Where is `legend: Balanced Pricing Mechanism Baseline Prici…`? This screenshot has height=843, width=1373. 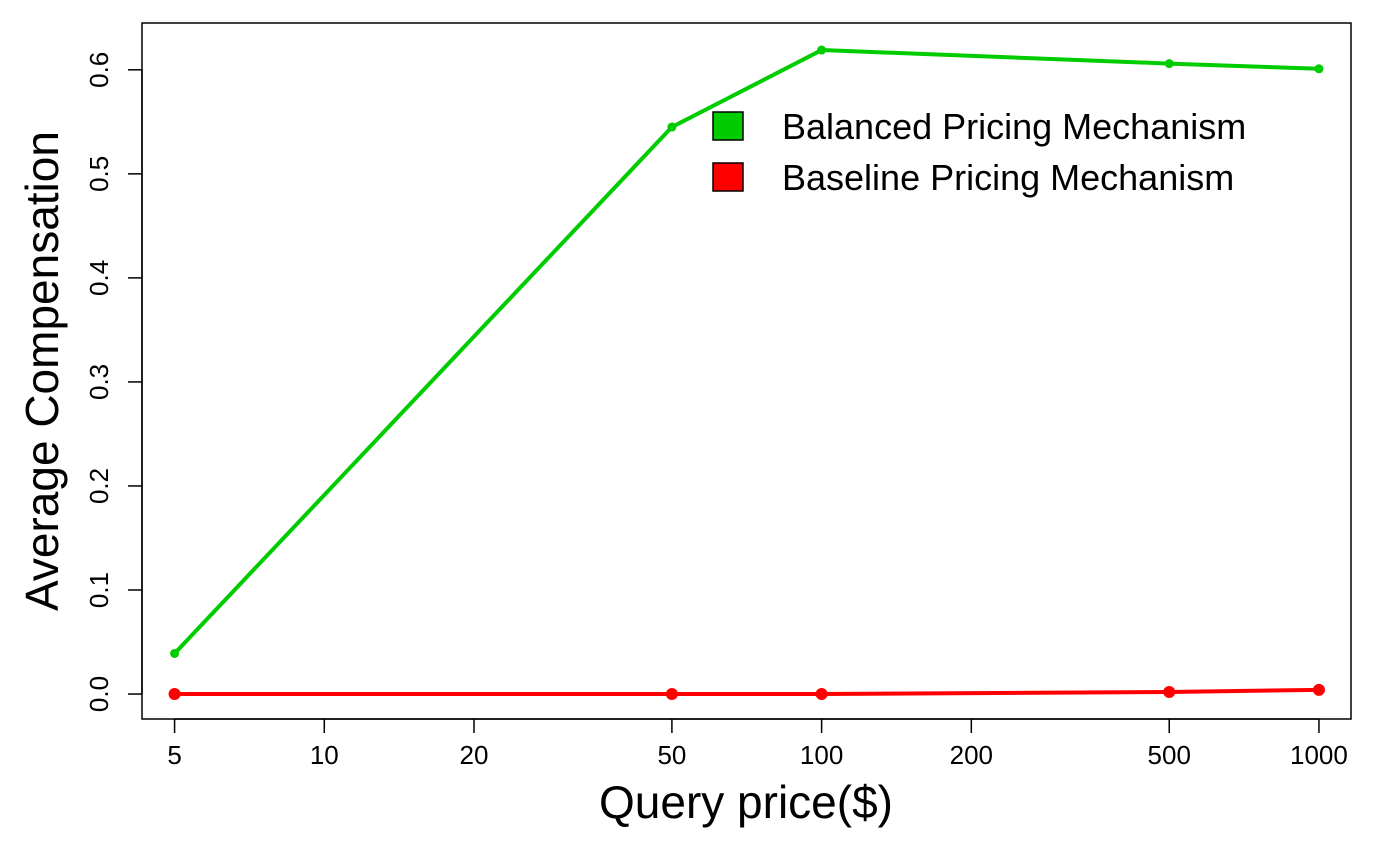 legend: Balanced Pricing Mechanism Baseline Prici… is located at coordinates (979, 152).